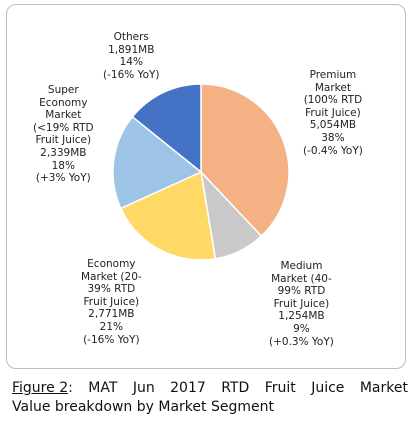  Describe the element at coordinates (333, 150) in the screenshot. I see `slice-label-line: (-0.4% YoY)` at that location.